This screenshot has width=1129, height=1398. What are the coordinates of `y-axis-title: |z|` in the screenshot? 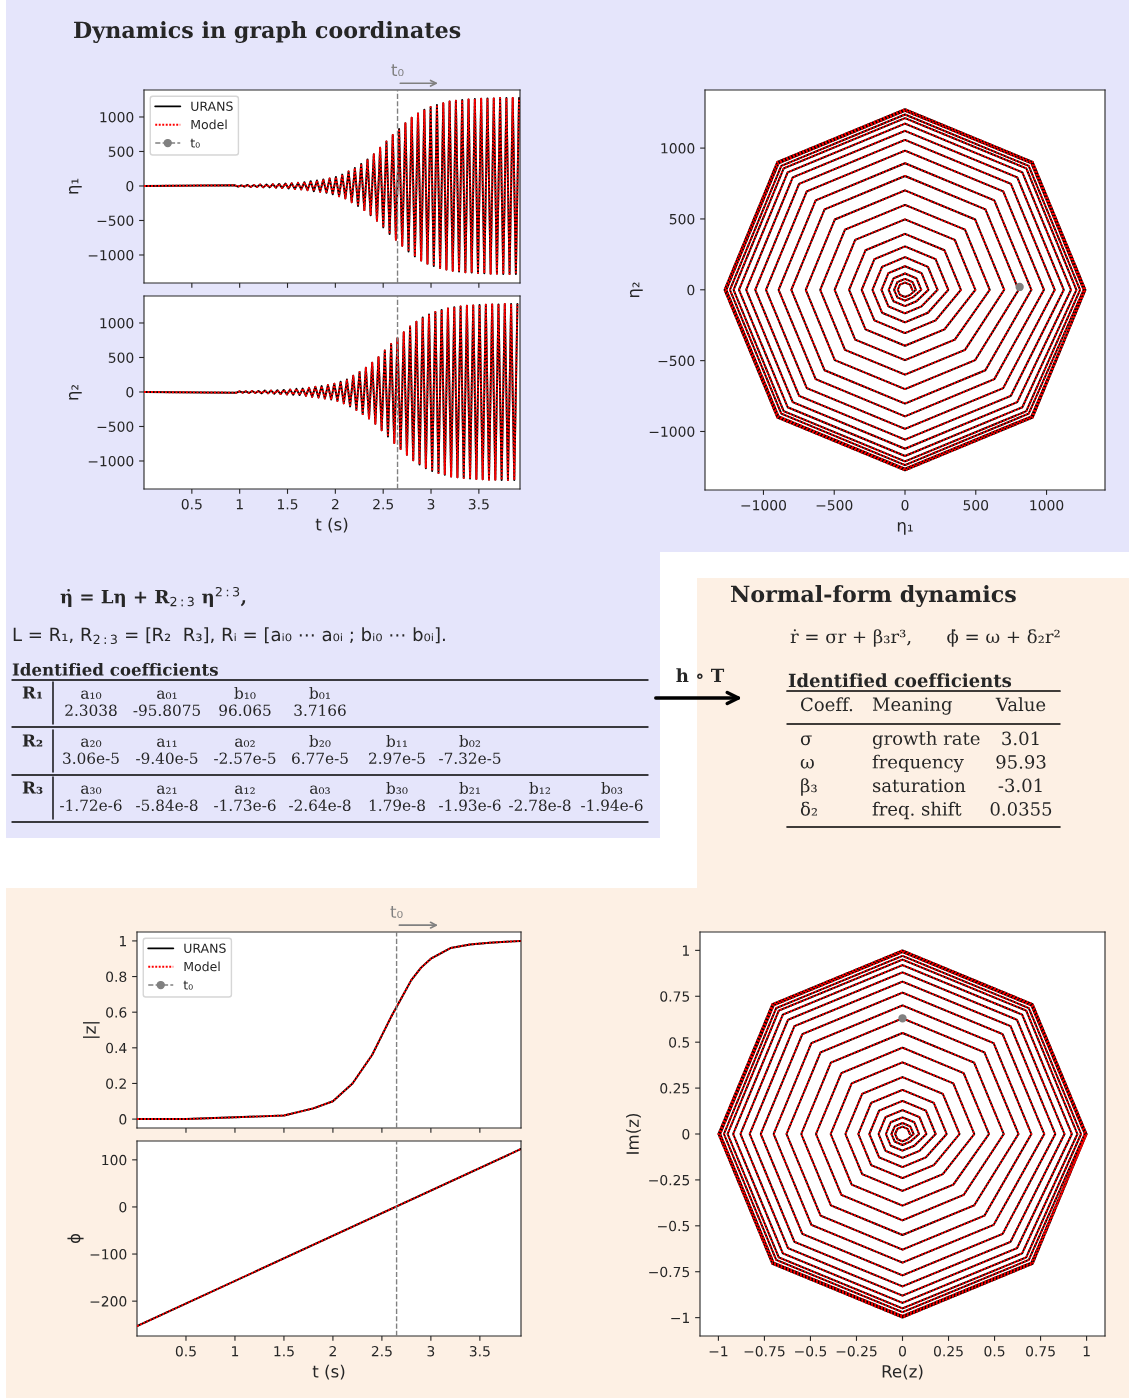 It's located at (91, 1030).